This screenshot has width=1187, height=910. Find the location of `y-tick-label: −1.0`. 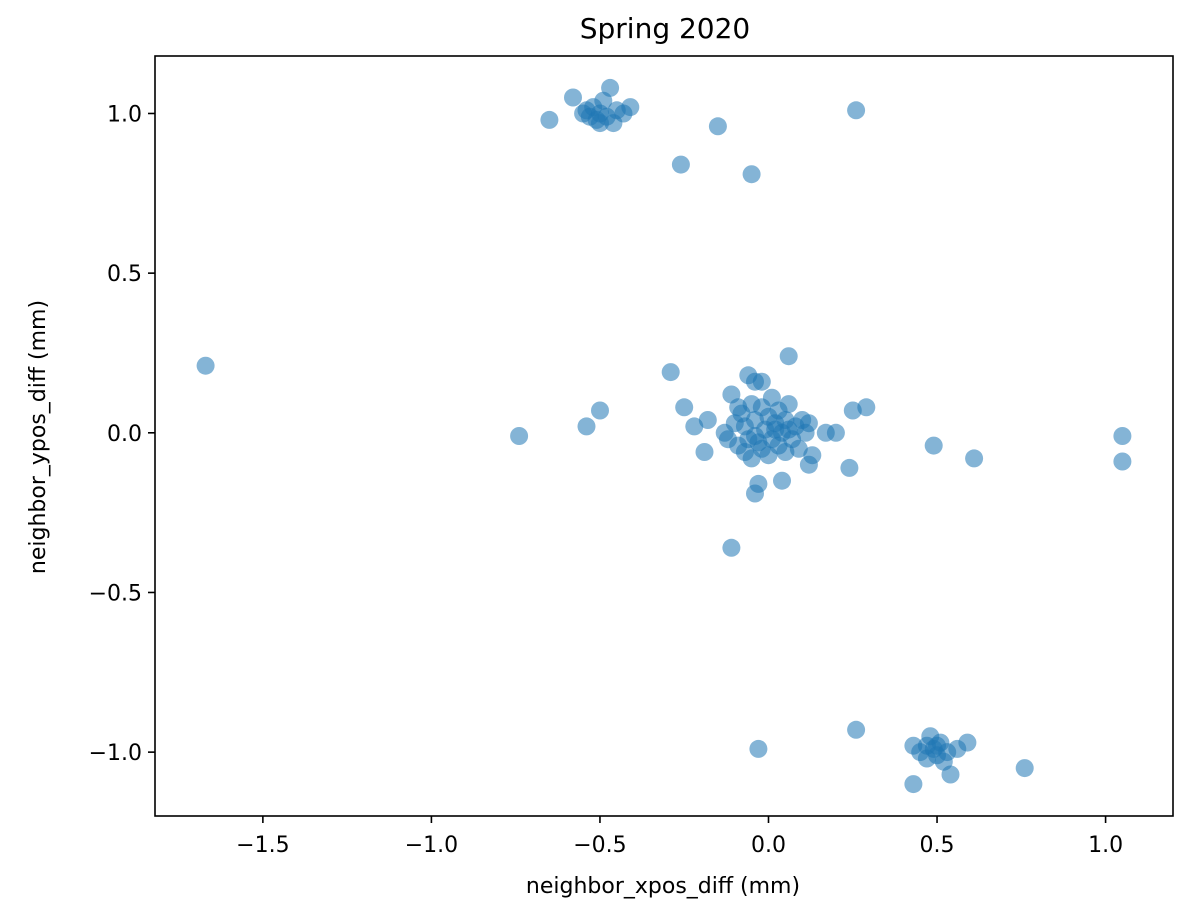

y-tick-label: −1.0 is located at coordinates (115, 753).